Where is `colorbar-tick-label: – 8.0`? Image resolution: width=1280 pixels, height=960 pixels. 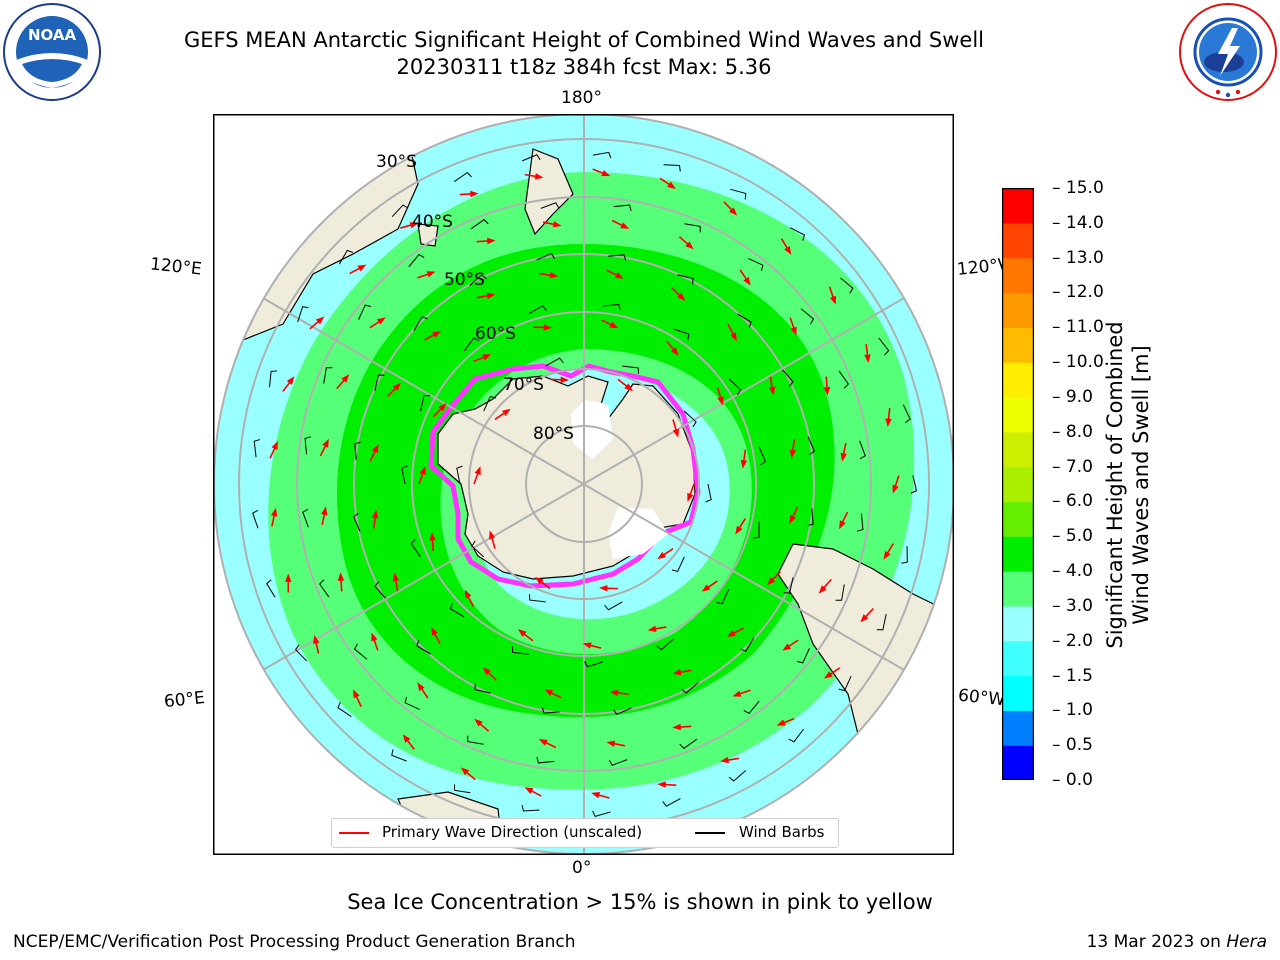
colorbar-tick-label: – 8.0 is located at coordinates (1072, 431).